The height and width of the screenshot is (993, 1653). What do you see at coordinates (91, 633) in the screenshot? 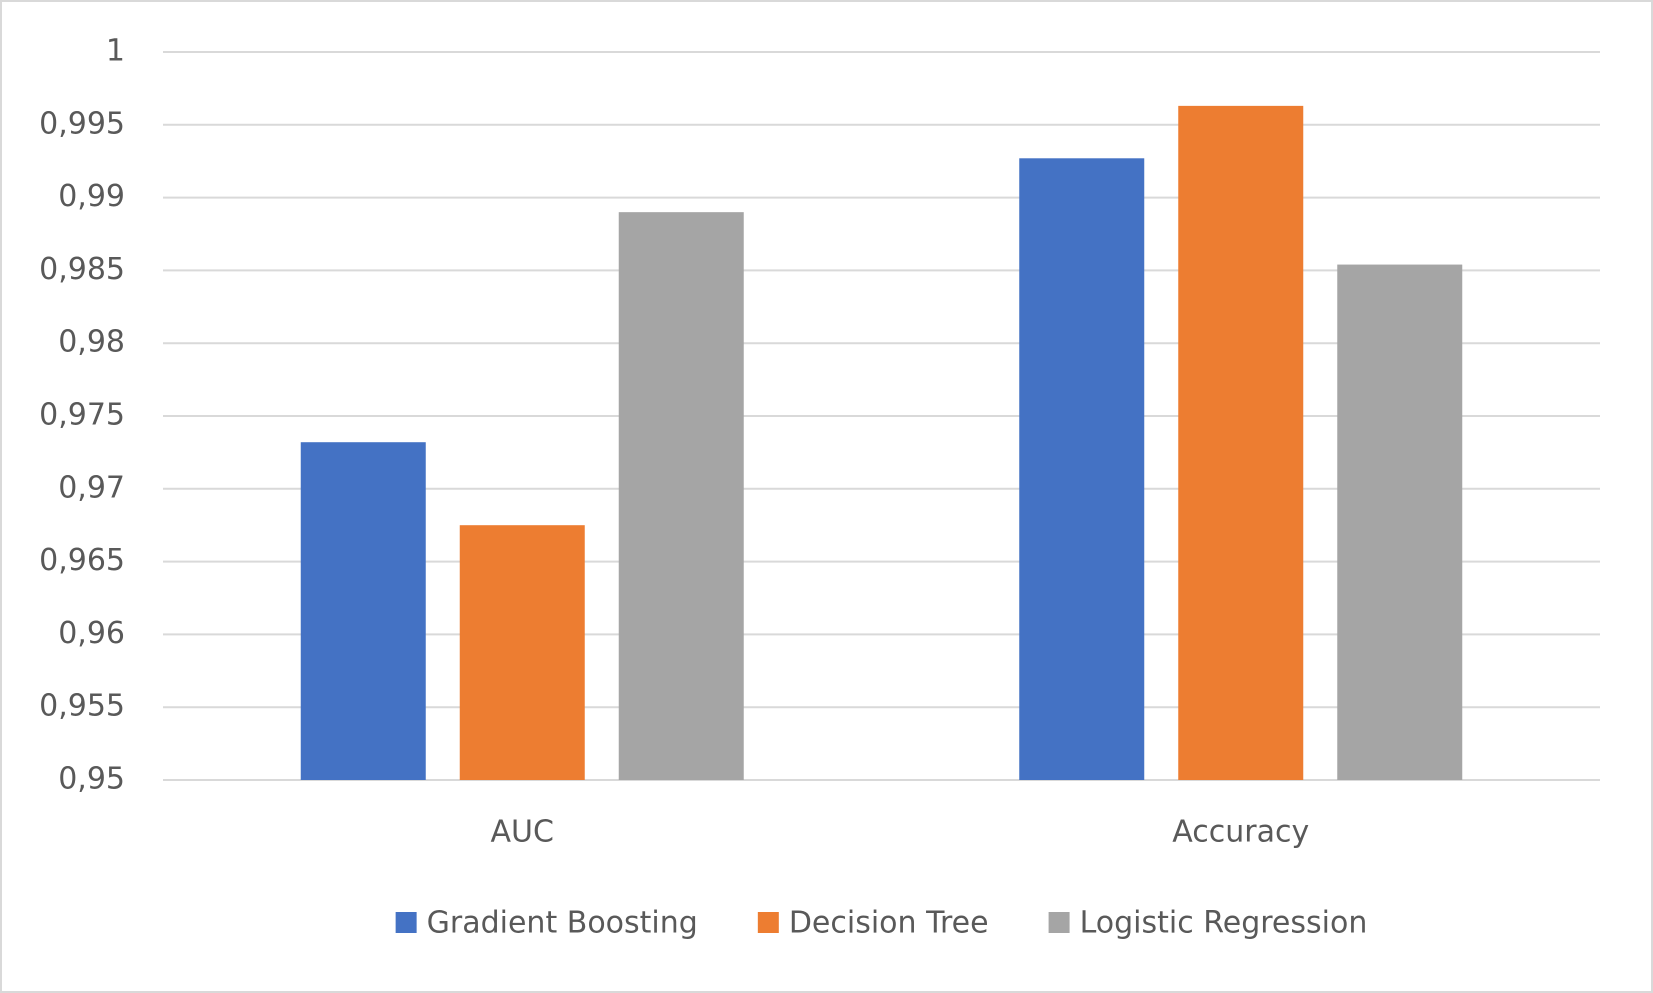
I see `y-tick-label: 0,96` at bounding box center [91, 633].